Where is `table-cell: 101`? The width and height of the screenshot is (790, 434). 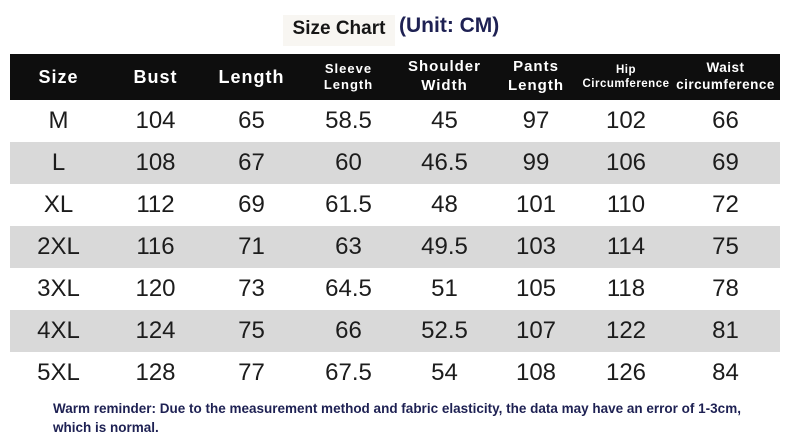 table-cell: 101 is located at coordinates (536, 204).